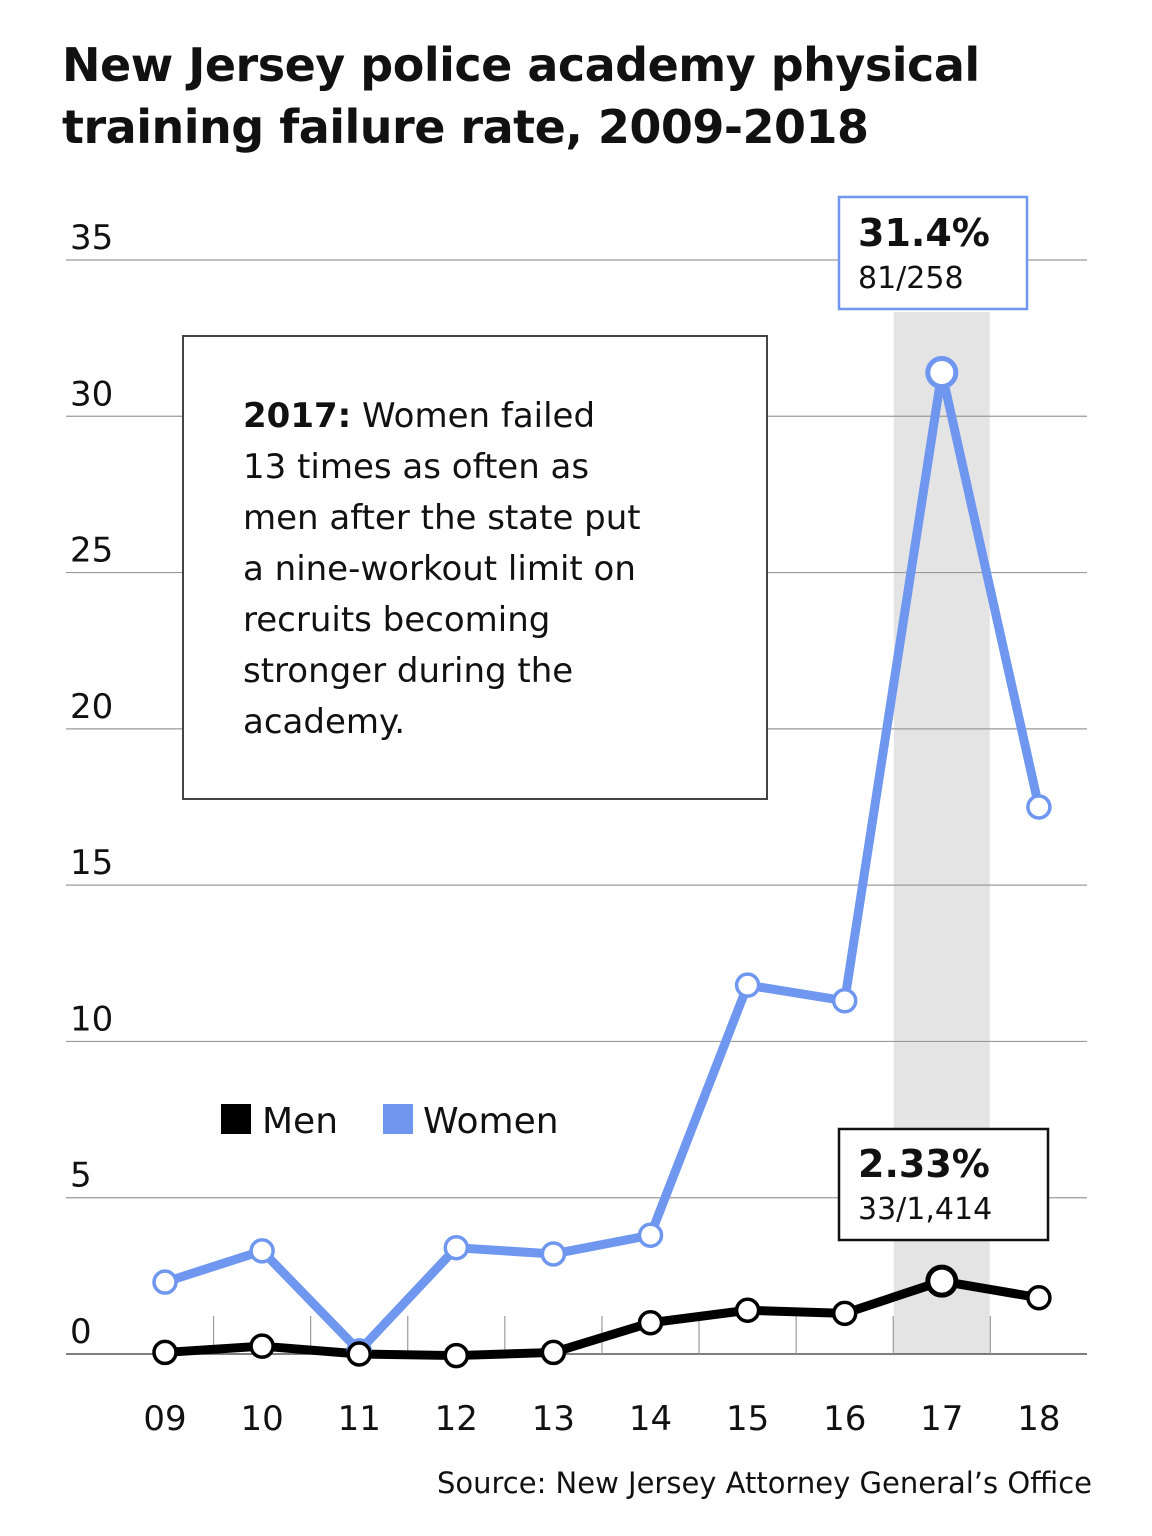 The image size is (1152, 1536). What do you see at coordinates (602, 1318) in the screenshot?
I see `series-line-men` at bounding box center [602, 1318].